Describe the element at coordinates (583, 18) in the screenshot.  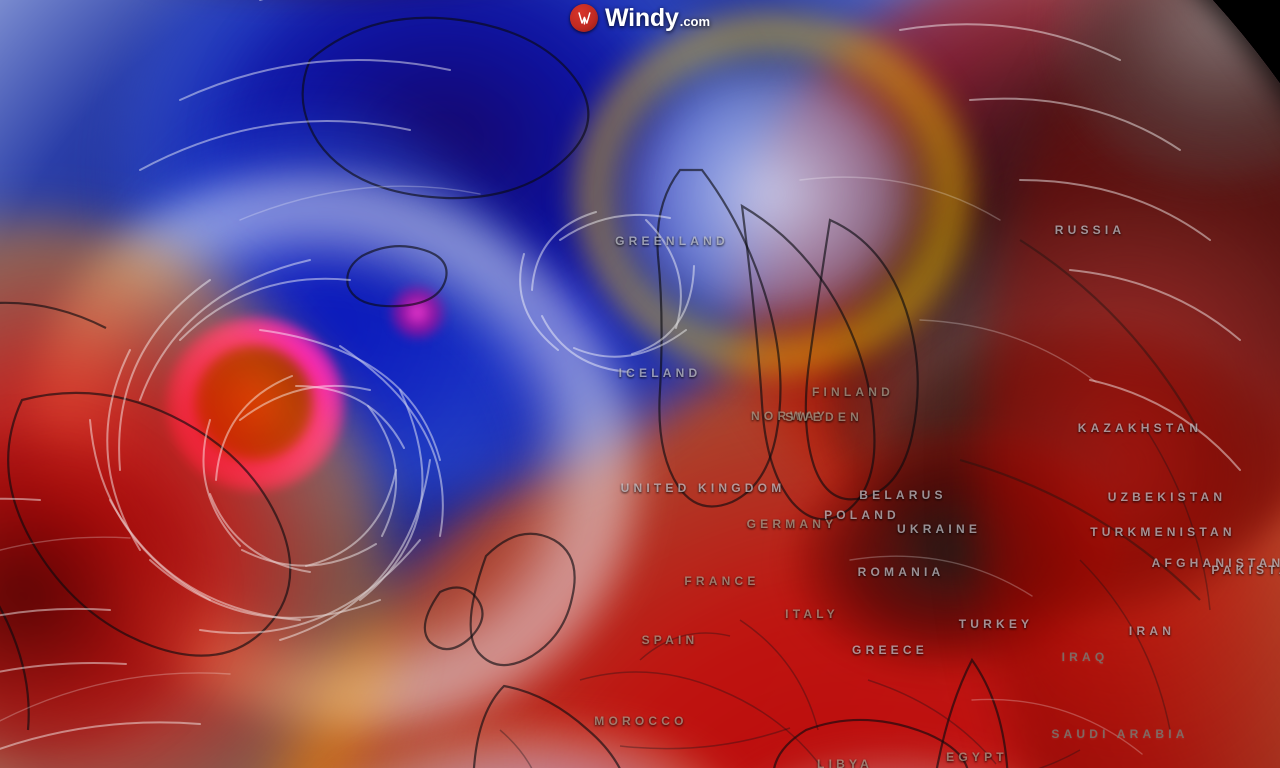
I see `windy-logo-icon` at that location.